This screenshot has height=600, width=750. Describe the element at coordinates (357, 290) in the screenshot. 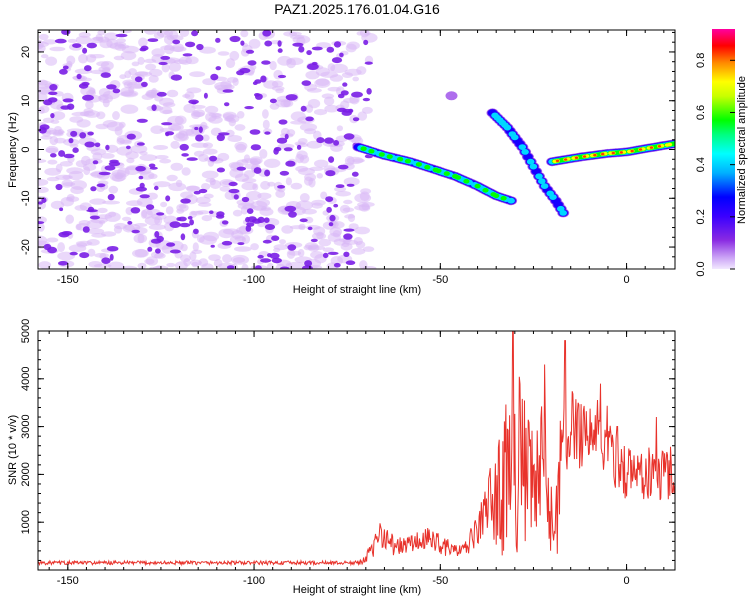

I see `spectrogram-x-axis-label: Height of straight line (km)` at that location.